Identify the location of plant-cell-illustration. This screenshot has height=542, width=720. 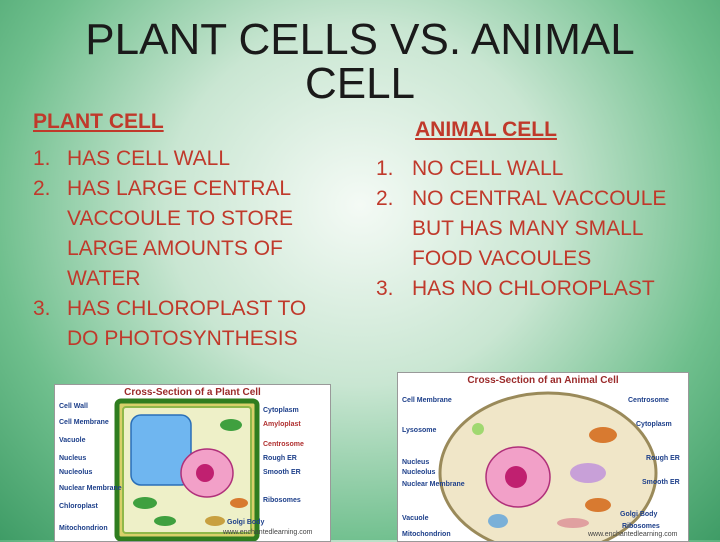
(187, 469).